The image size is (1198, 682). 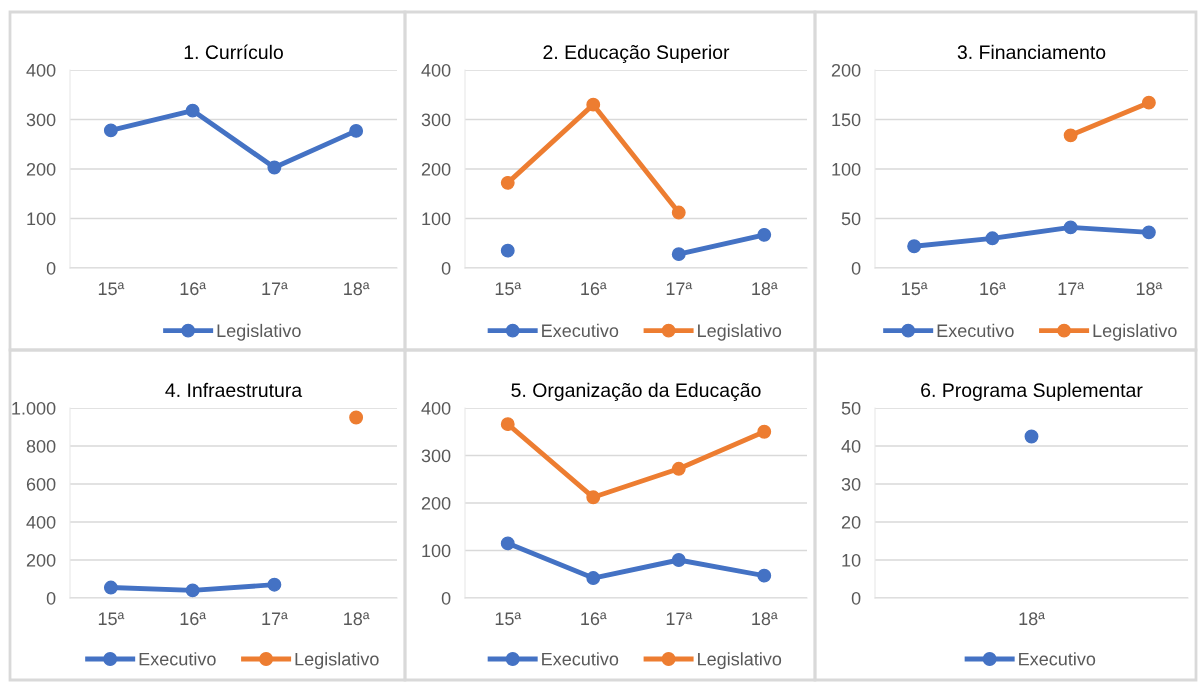 I want to click on chart-title: 1. Currículo, so click(x=233, y=52).